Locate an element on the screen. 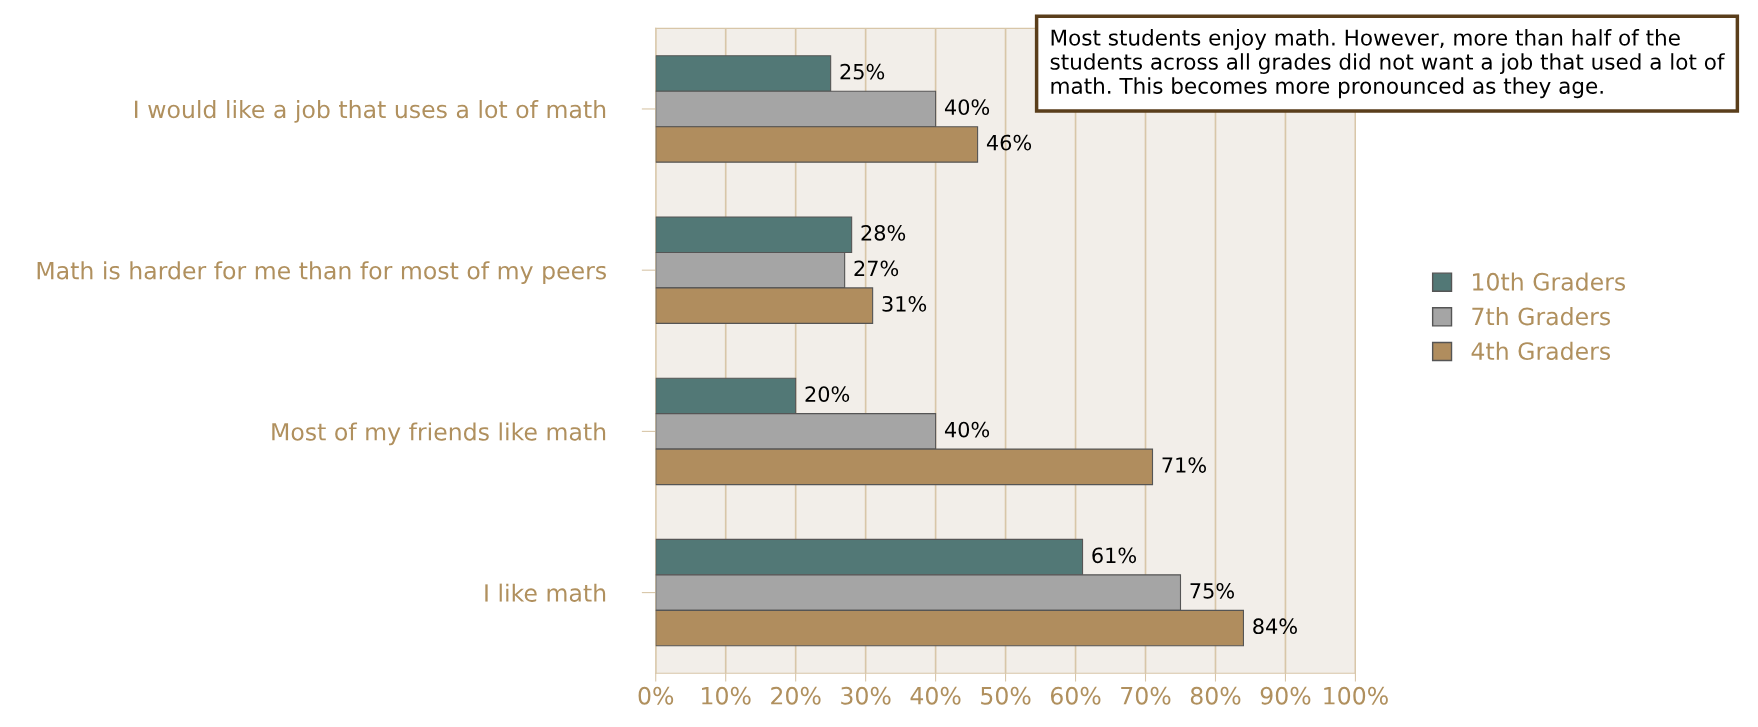 The image size is (1758, 727). data-label: 75% is located at coordinates (1212, 590).